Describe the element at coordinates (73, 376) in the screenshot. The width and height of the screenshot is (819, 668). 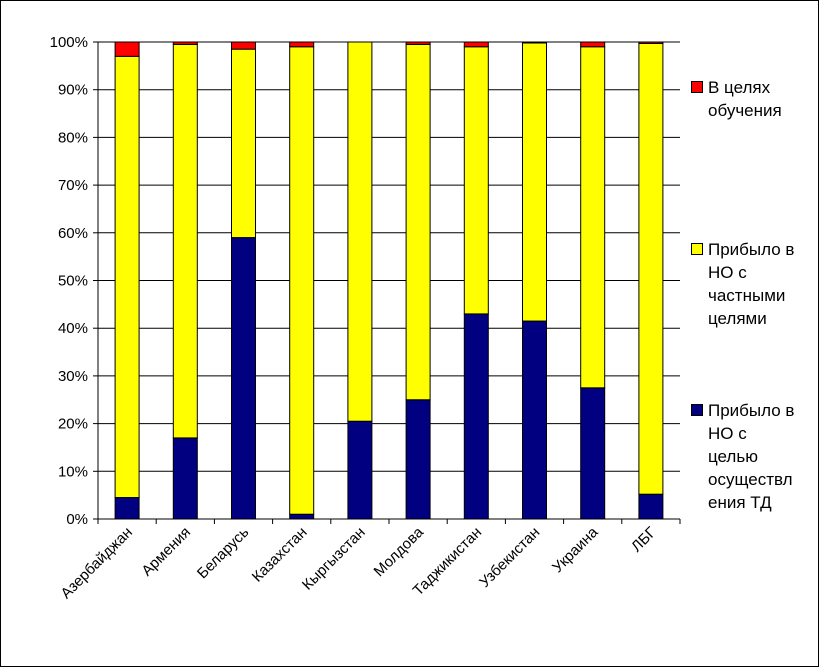
I see `y-tick-label: 30%` at that location.